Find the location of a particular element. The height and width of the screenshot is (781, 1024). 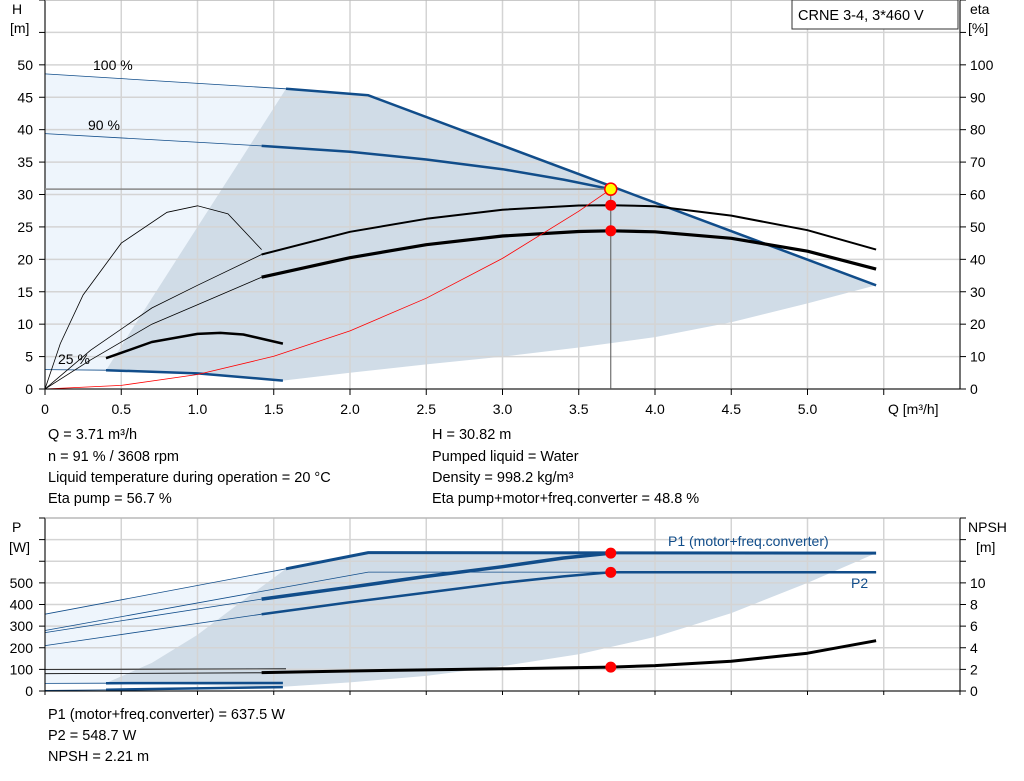

result-density: Density = 998.2 kg/m³ is located at coordinates (503, 478).